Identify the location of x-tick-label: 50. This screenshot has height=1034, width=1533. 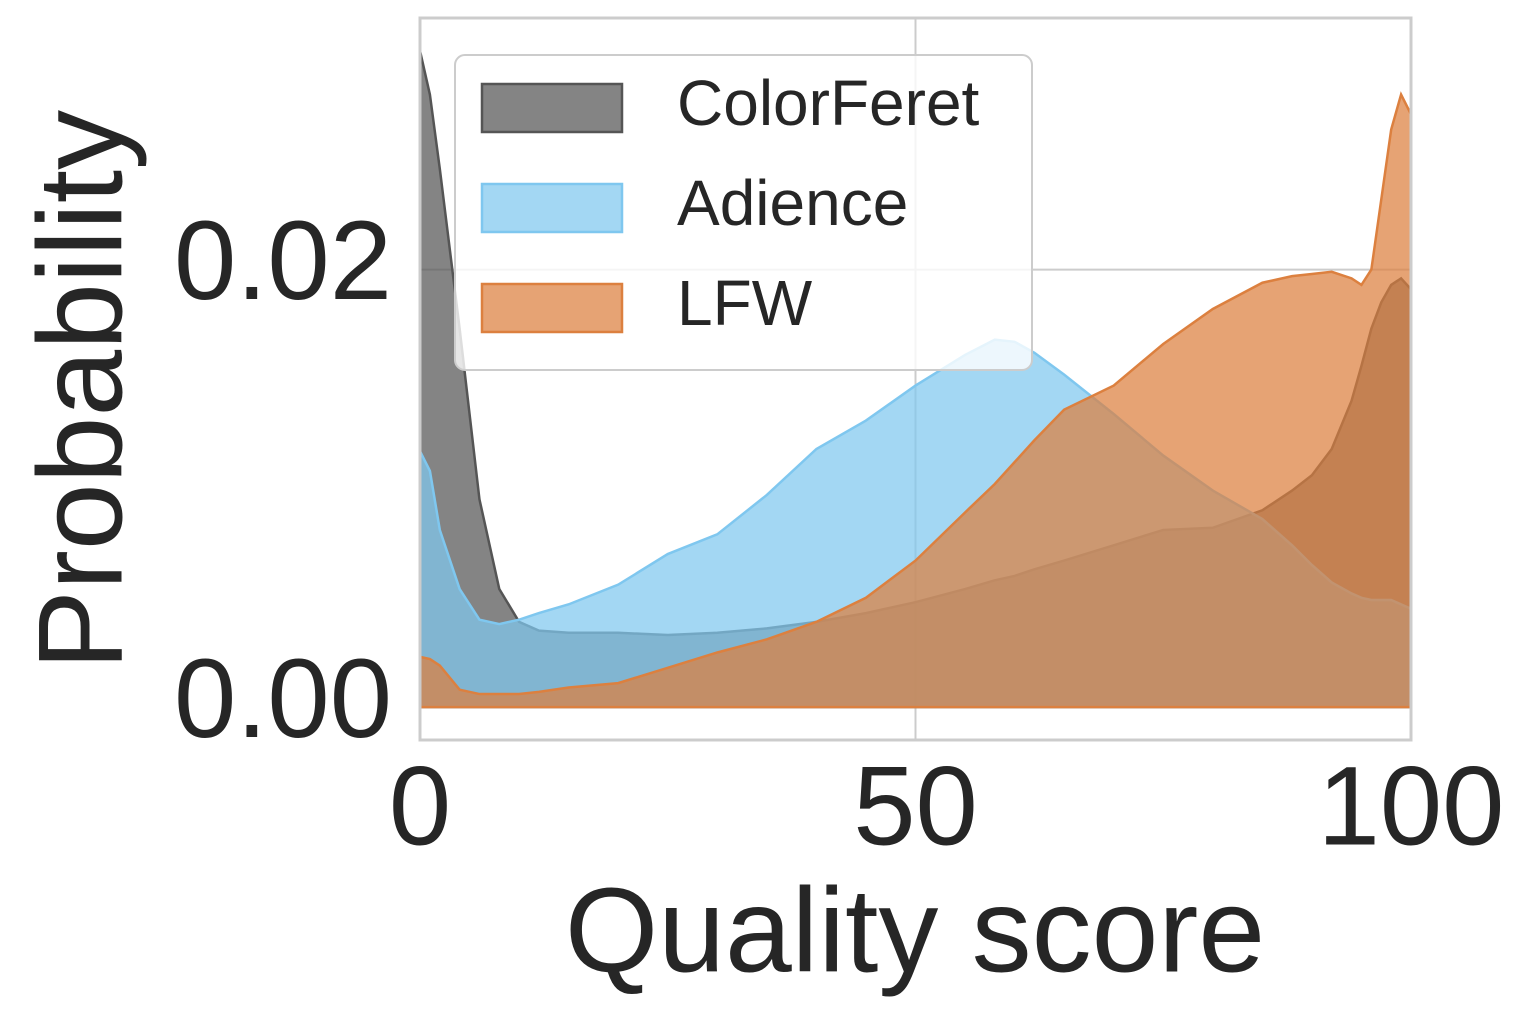
(915, 806).